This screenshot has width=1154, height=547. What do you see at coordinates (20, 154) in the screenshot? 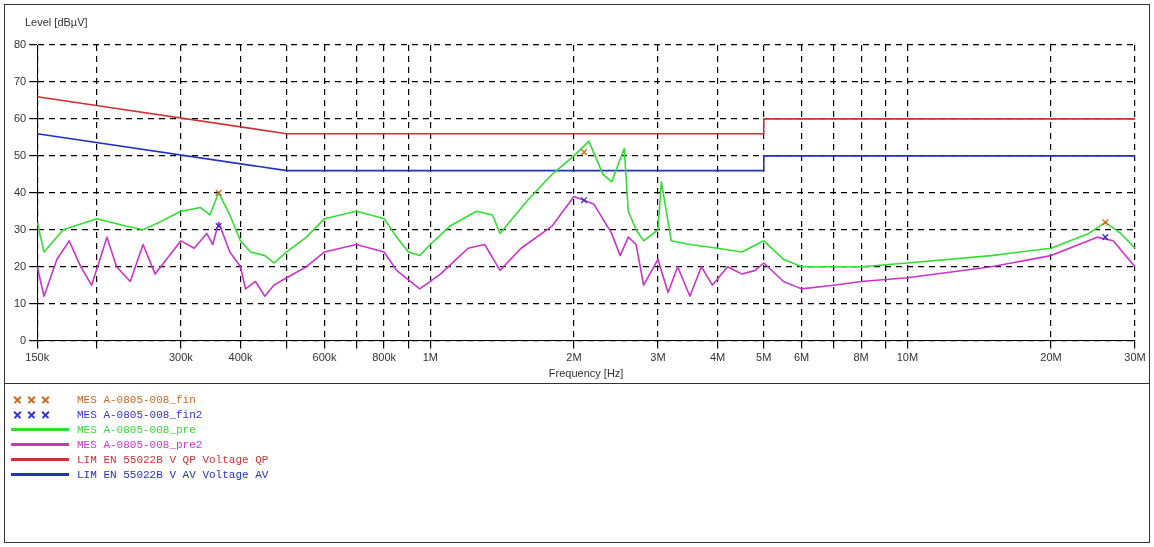
I see `y-tick-label: 50` at bounding box center [20, 154].